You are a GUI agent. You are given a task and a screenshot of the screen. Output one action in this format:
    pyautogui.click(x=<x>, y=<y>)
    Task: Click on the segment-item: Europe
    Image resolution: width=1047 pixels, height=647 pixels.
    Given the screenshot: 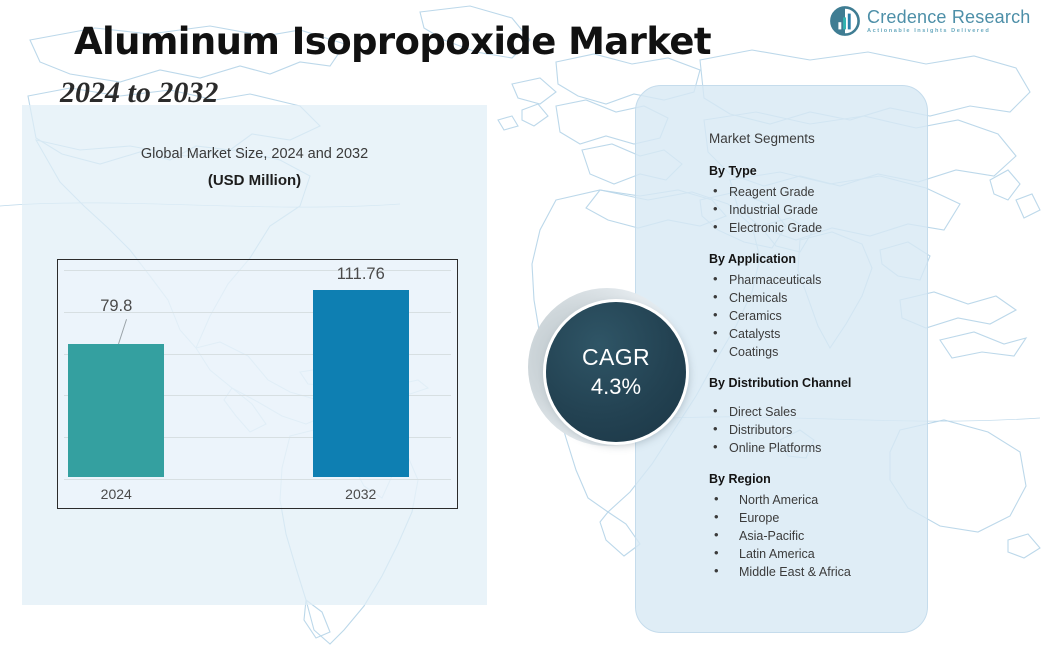 What is the action you would take?
    pyautogui.click(x=814, y=517)
    